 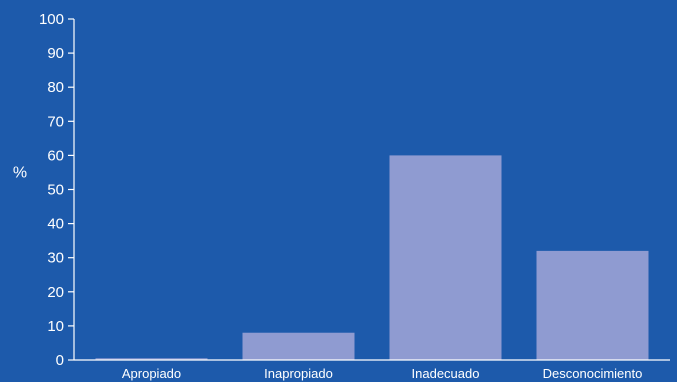 I want to click on bar-desconocimiento, so click(x=592, y=305).